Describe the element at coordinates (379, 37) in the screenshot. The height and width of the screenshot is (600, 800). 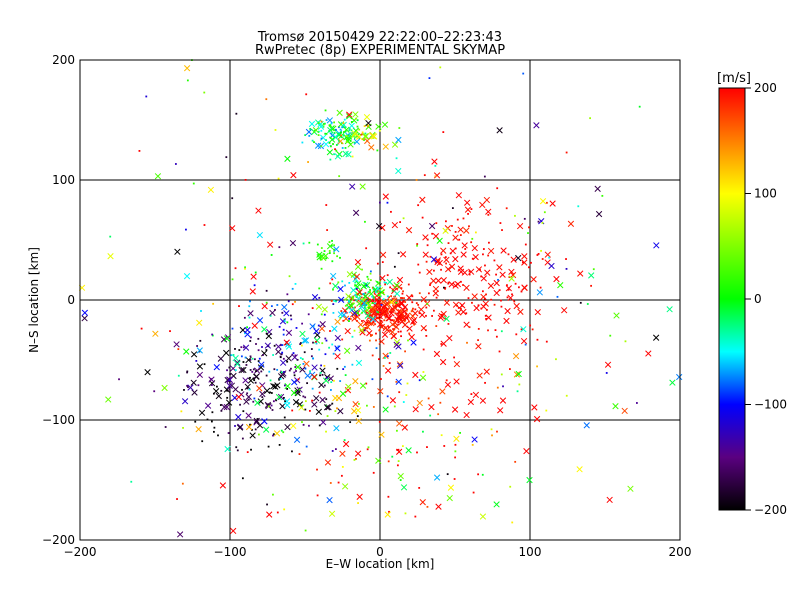
I see `chart-title: Tromsø 20150429 22:22:00–22:23:43` at that location.